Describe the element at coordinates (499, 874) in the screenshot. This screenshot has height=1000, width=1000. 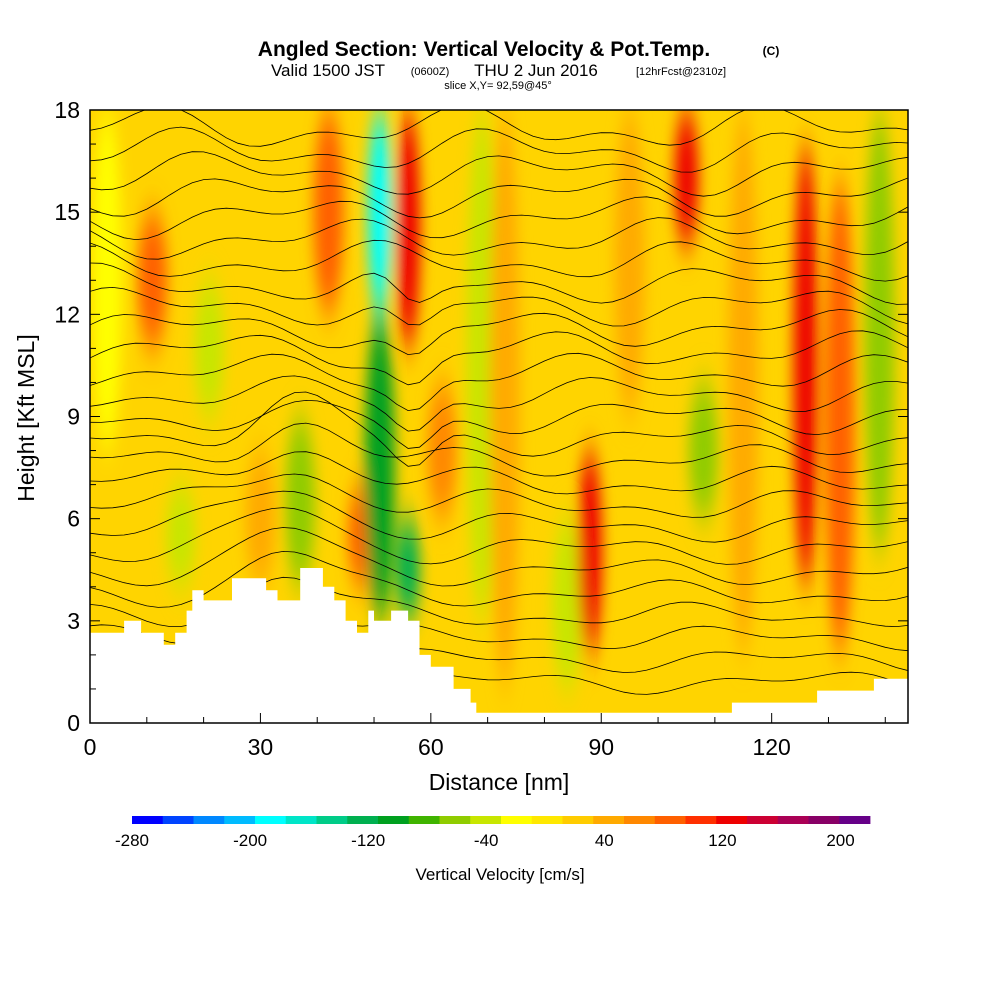
I see `colorbar-label: Vertical Velocity [cm/s]` at that location.